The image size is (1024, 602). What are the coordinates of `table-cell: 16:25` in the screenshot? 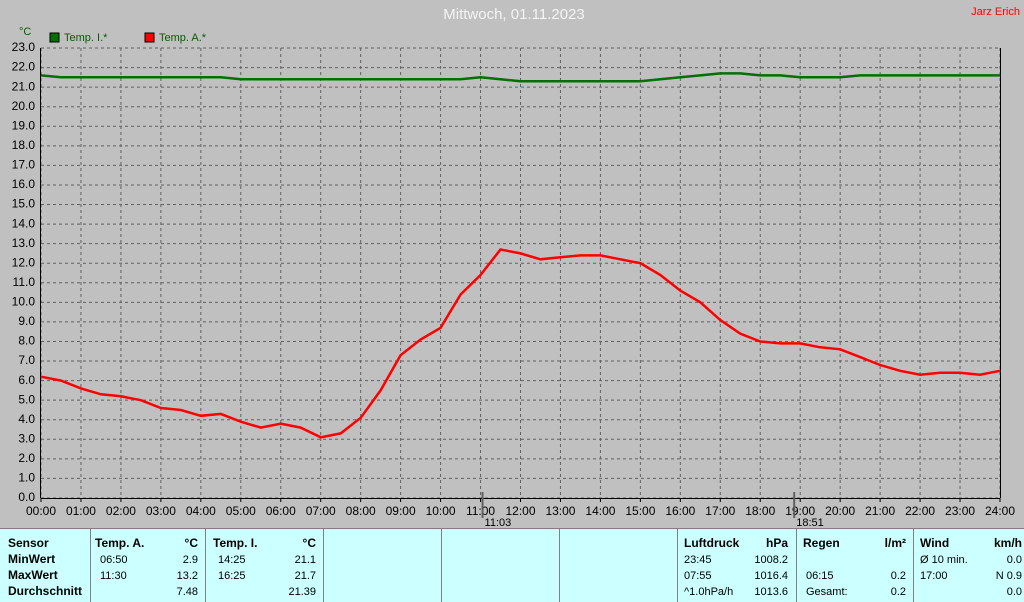 It's located at (232, 576).